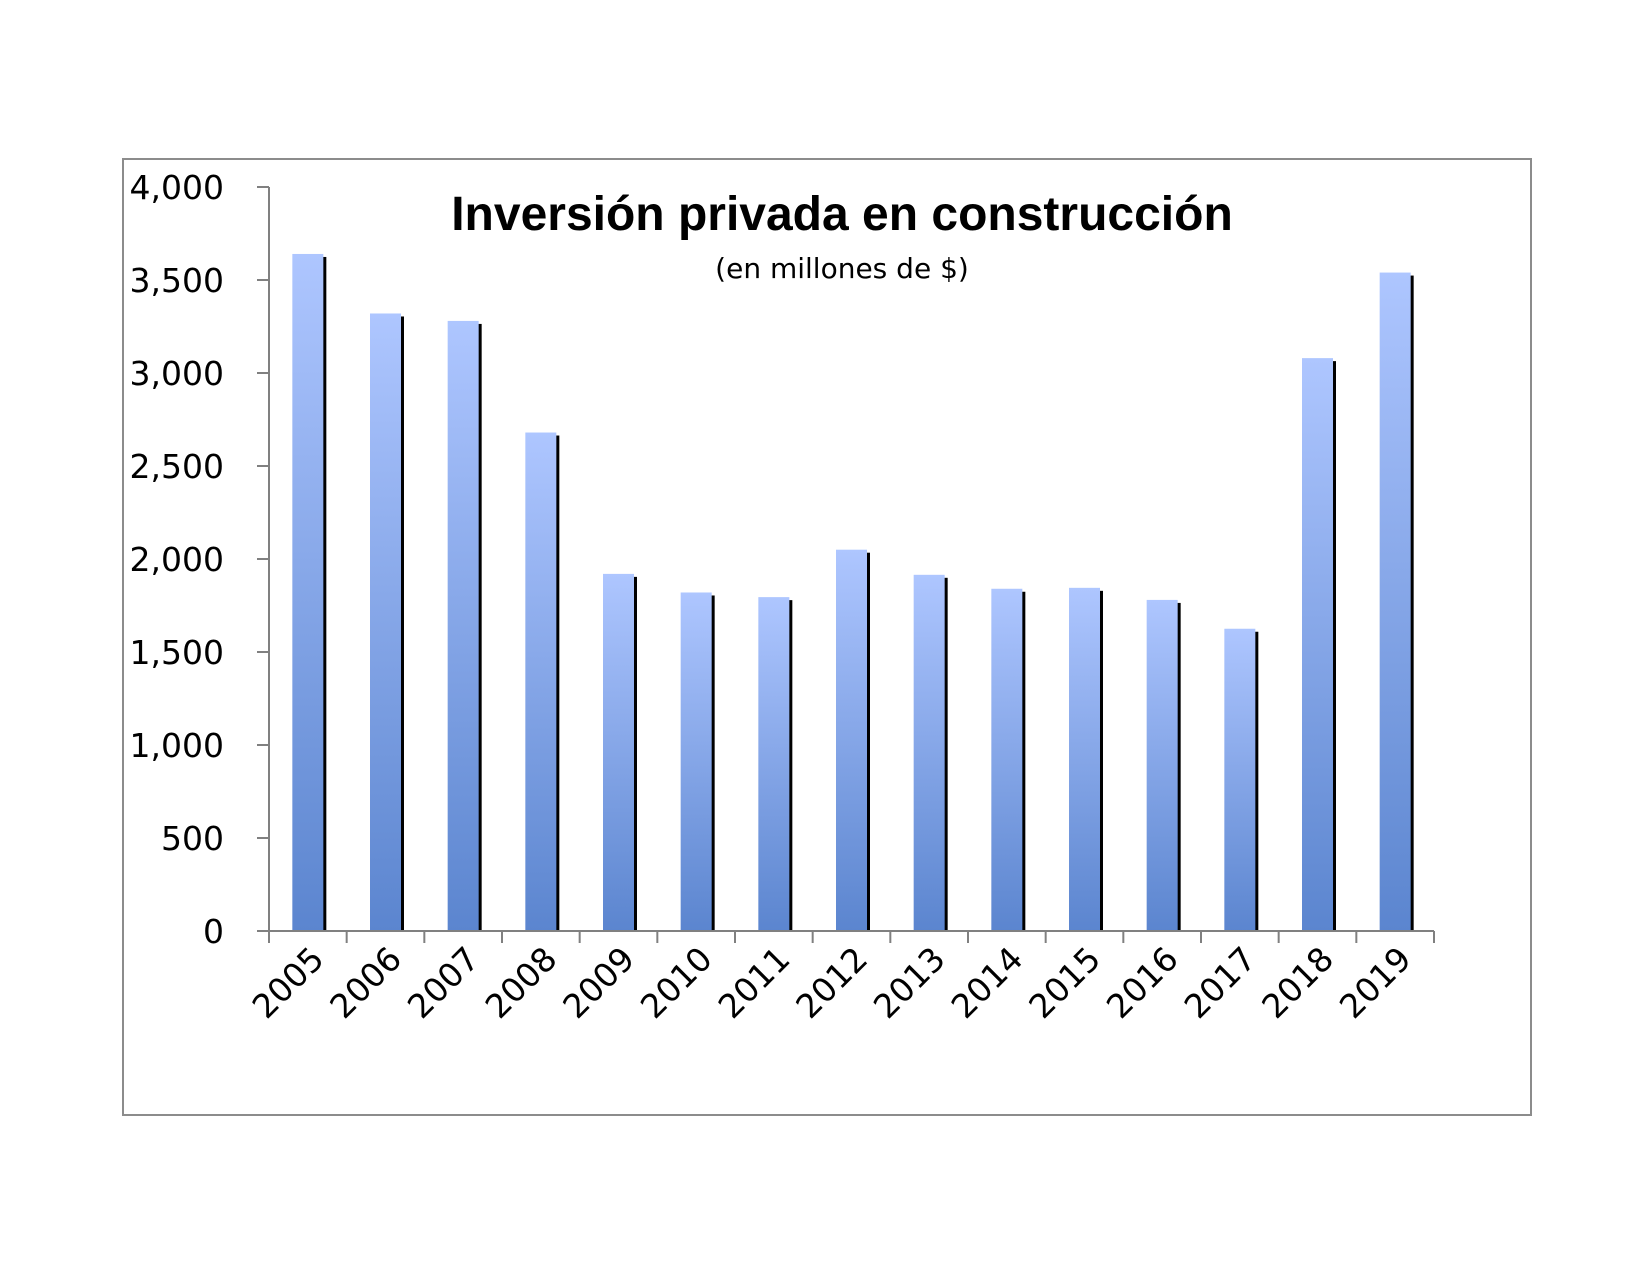 The image size is (1650, 1275). I want to click on bar-2010, so click(696, 761).